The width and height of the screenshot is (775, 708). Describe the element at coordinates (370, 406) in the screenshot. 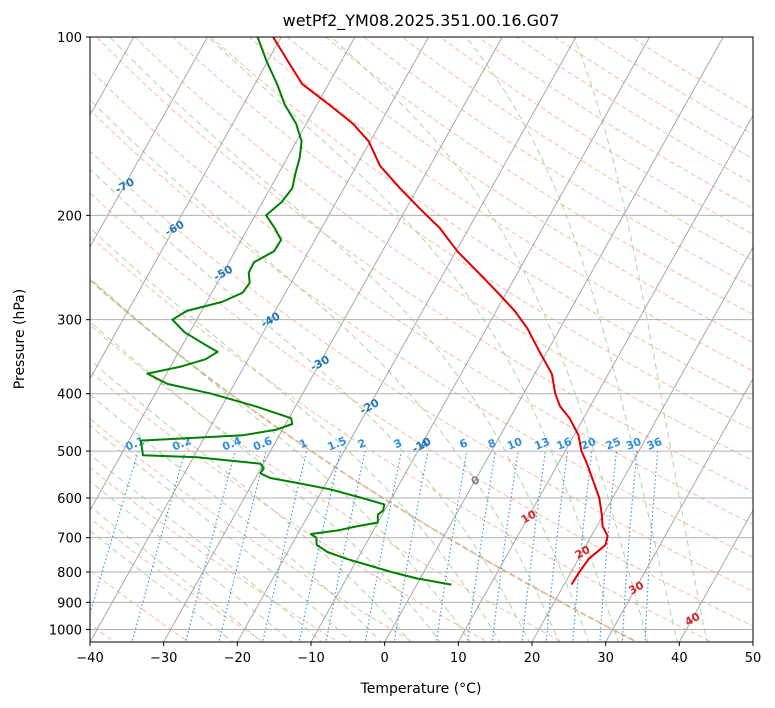

I see `isotherm-label: -20` at that location.